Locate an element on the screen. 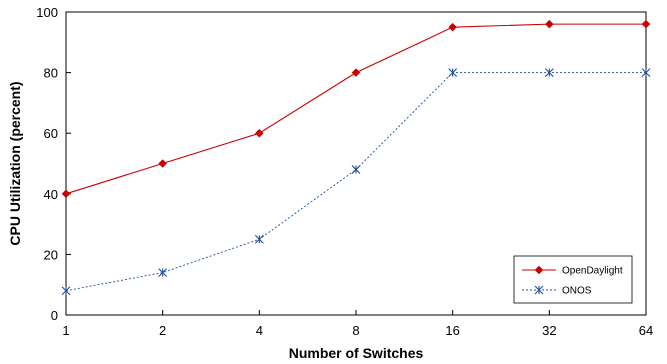 Image resolution: width=667 pixels, height=364 pixels. y-axis-ticks: 0 20 40 60 80 100 is located at coordinates (53, 164).